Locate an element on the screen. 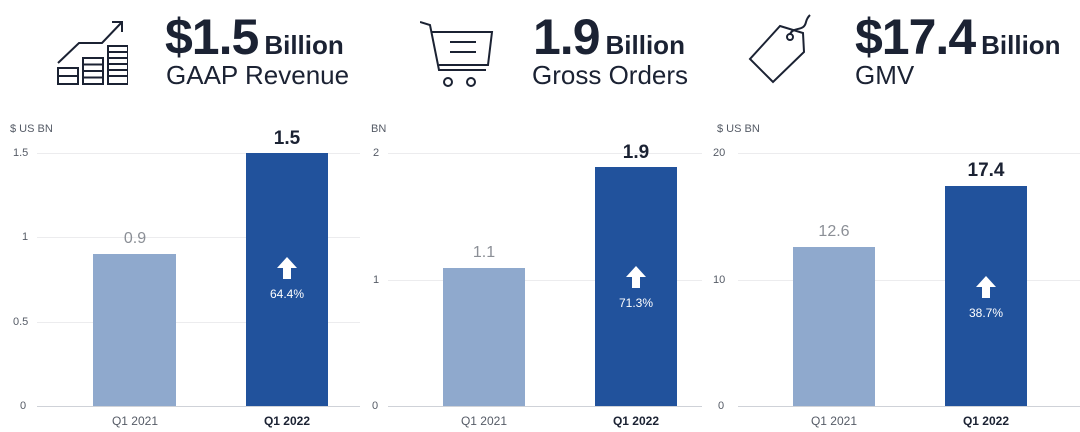 The height and width of the screenshot is (432, 1080). kpi-value: $17.4 is located at coordinates (915, 37).